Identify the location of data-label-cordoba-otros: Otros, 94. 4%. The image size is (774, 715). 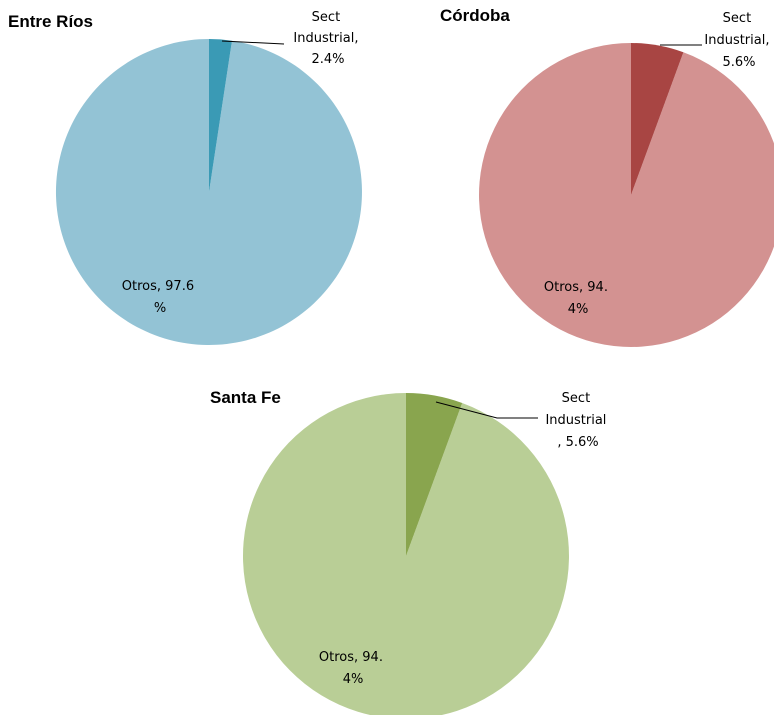
(578, 298).